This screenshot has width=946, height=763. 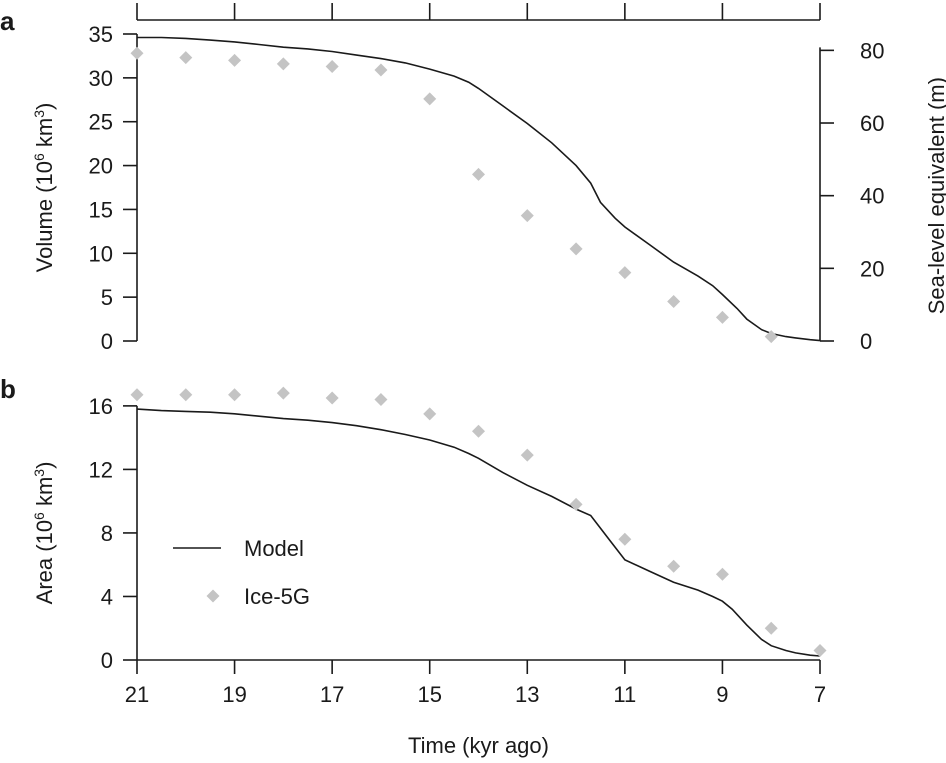 What do you see at coordinates (101, 209) in the screenshot?
I see `y-tick-label: 15` at bounding box center [101, 209].